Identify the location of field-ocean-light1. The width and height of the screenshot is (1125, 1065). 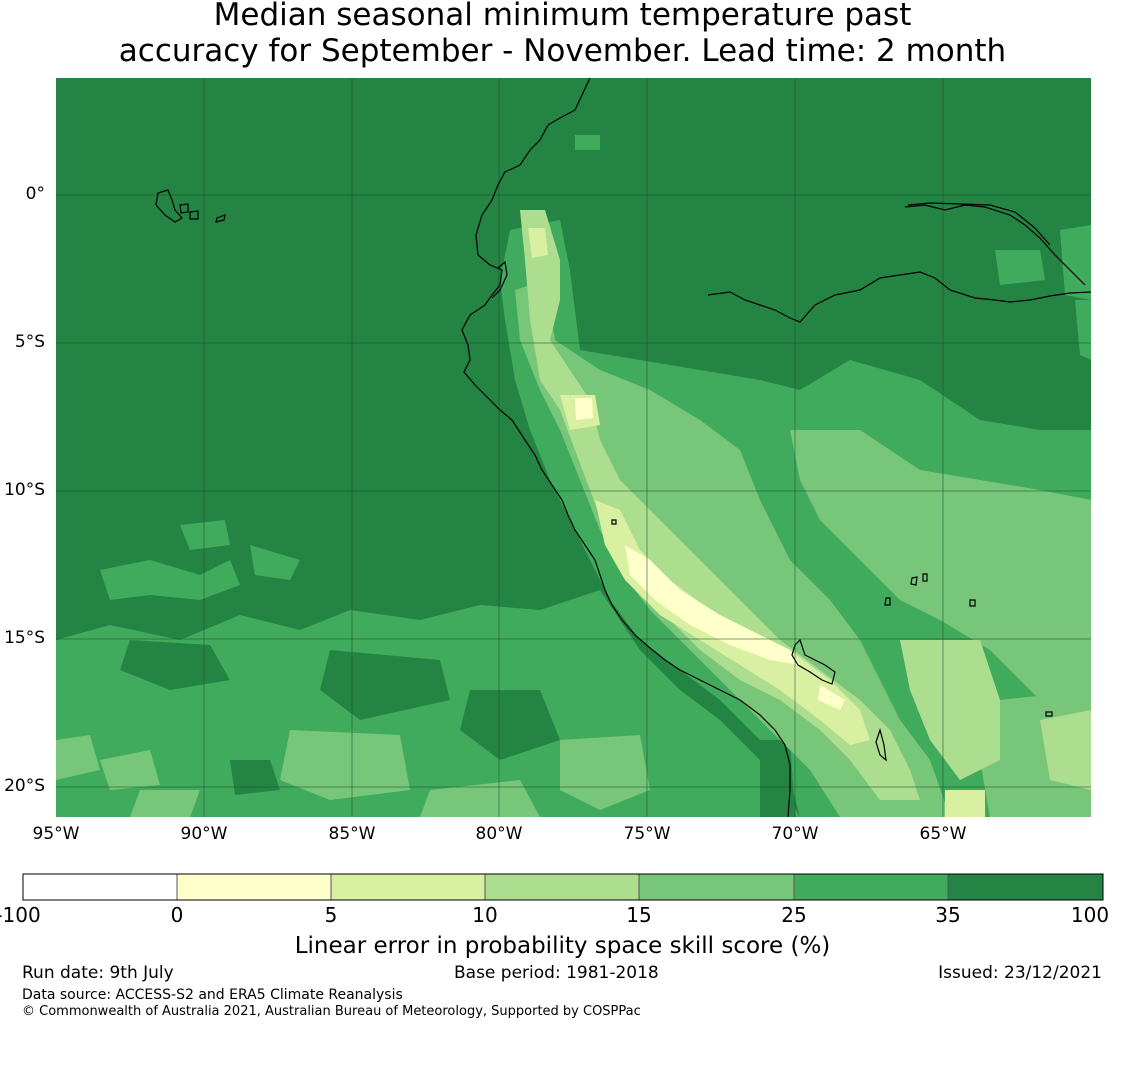
(78, 757).